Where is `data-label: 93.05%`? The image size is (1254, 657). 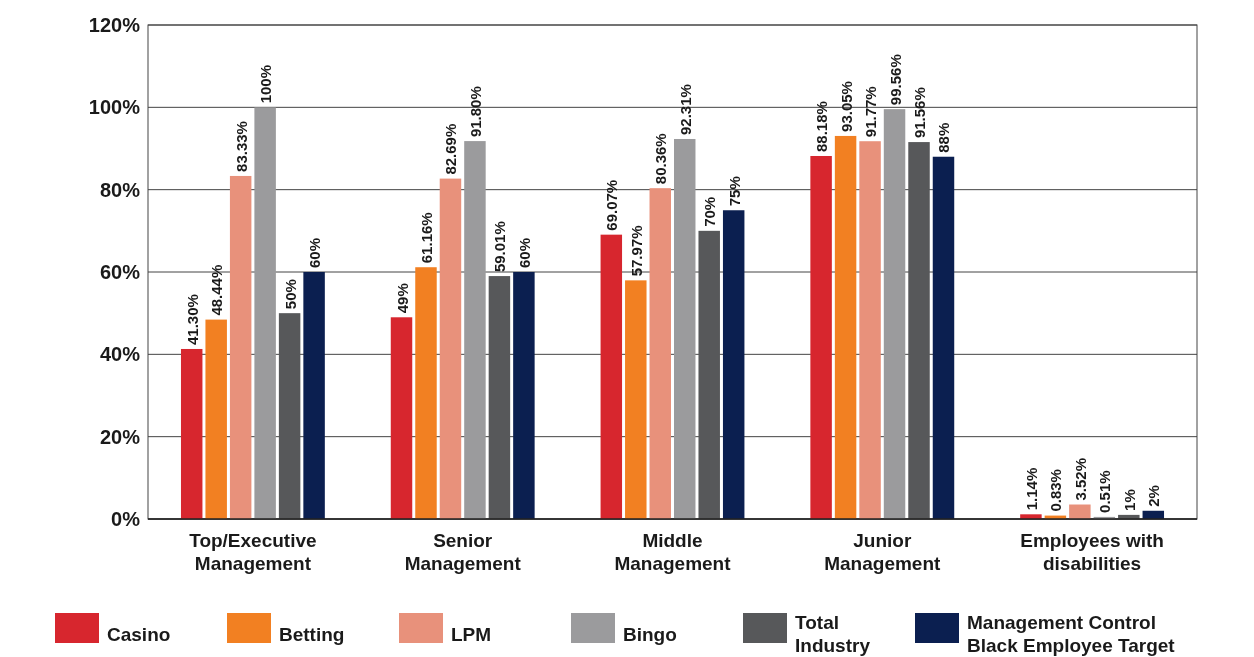
data-label: 93.05% is located at coordinates (846, 106).